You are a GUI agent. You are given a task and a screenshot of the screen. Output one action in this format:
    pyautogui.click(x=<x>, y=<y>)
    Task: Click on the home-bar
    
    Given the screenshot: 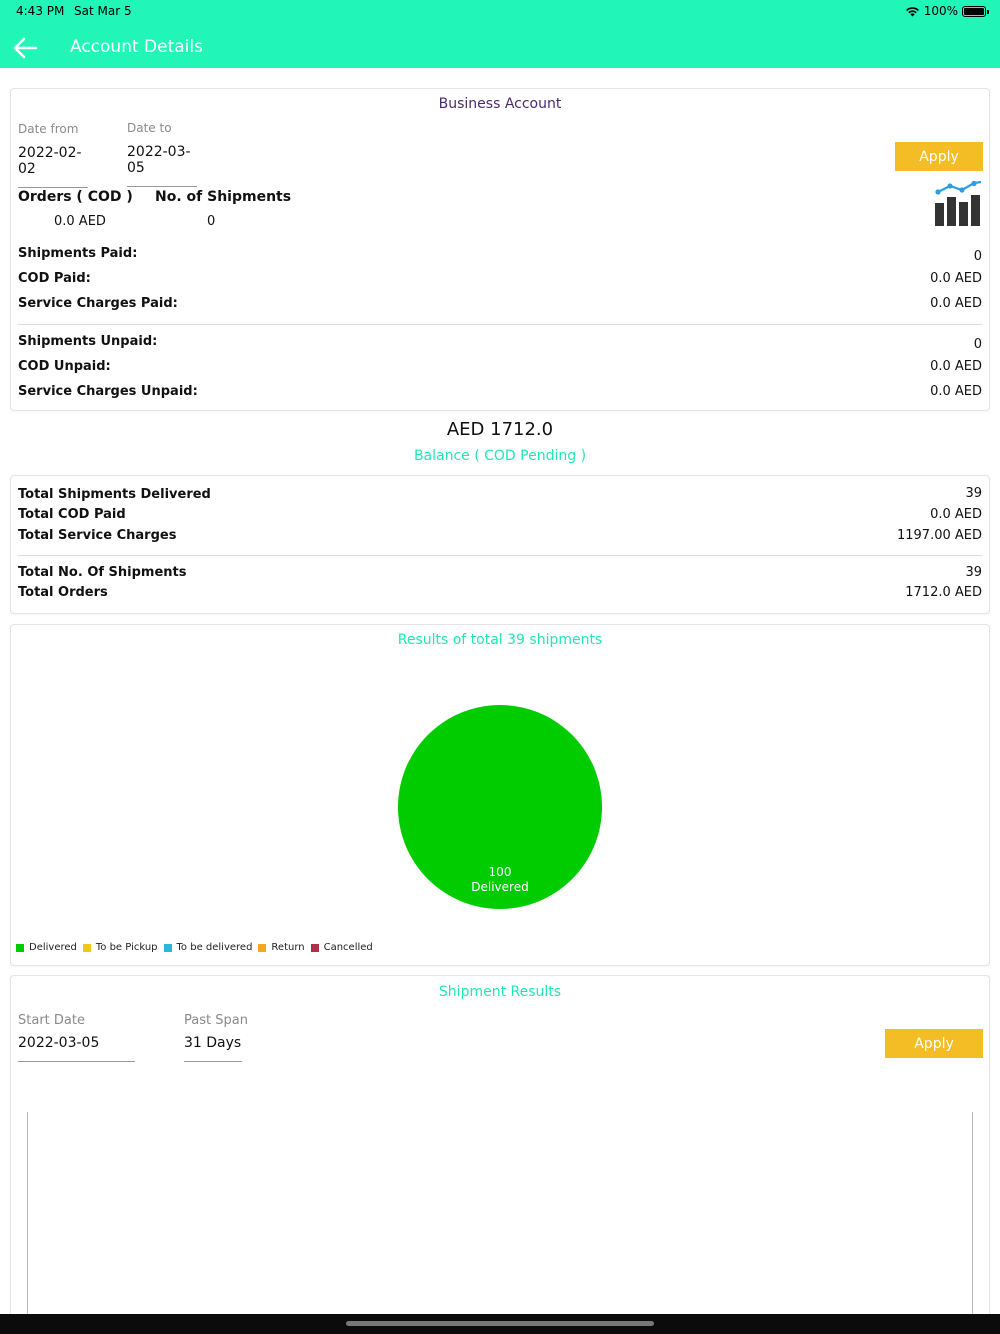 What is the action you would take?
    pyautogui.click(x=500, y=1324)
    